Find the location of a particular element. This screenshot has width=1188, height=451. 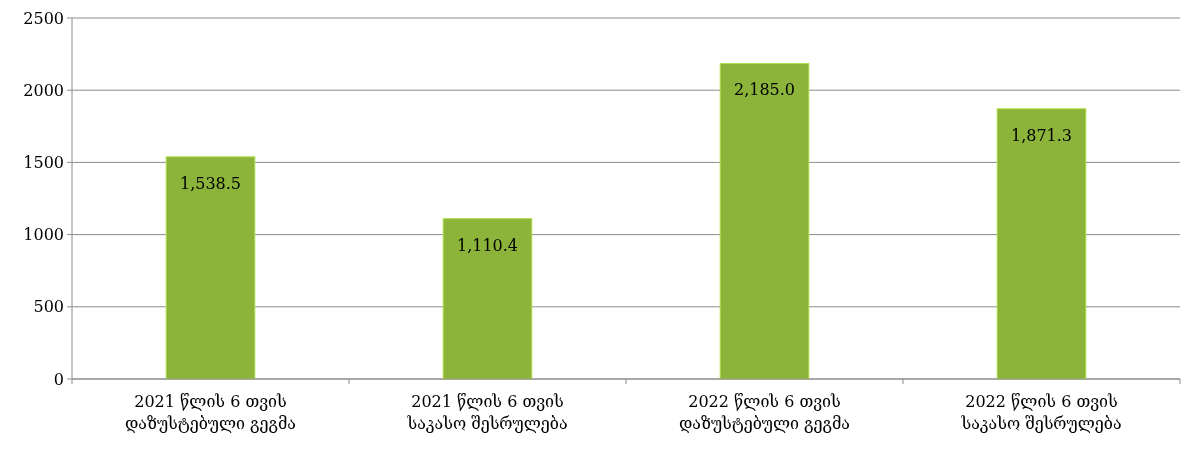

y-tick-label: 1000 is located at coordinates (43, 235).